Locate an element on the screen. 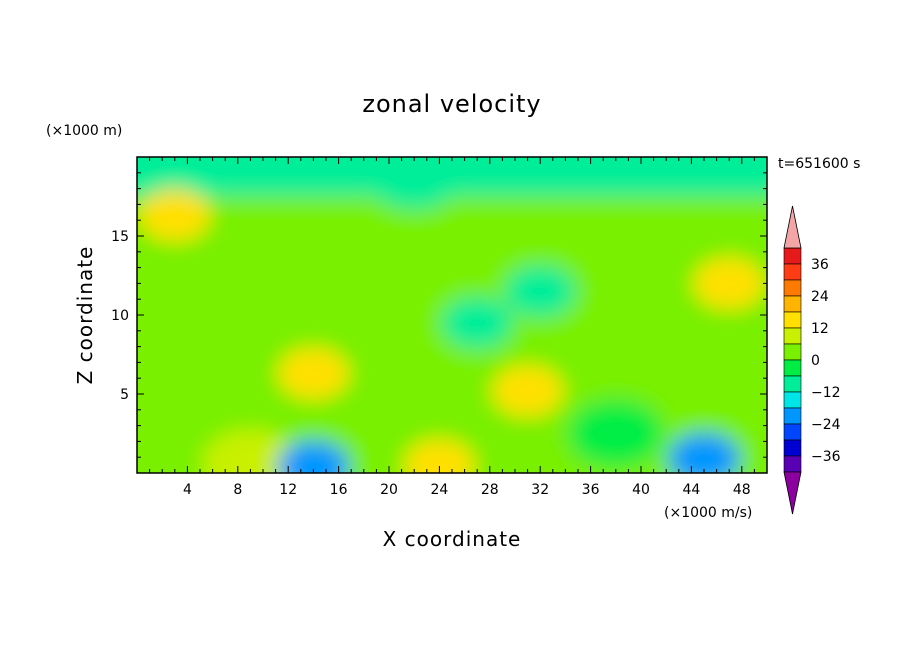 The height and width of the screenshot is (654, 904). x-tick-label: 16 is located at coordinates (339, 490).